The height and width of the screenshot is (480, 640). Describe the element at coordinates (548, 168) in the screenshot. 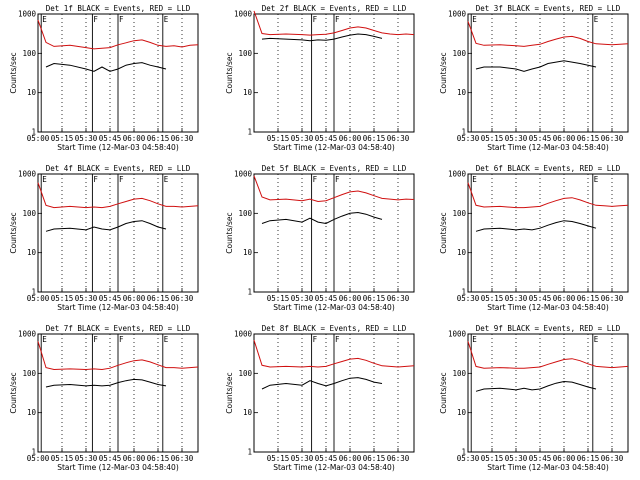

I see `panel-title: Det 6f BLACK = Events, RED = LLD` at that location.